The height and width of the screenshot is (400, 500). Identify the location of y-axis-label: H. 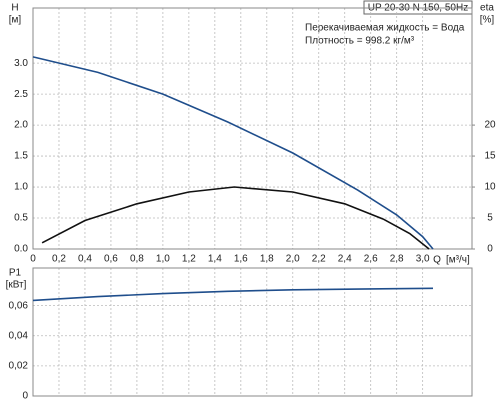
(14, 8).